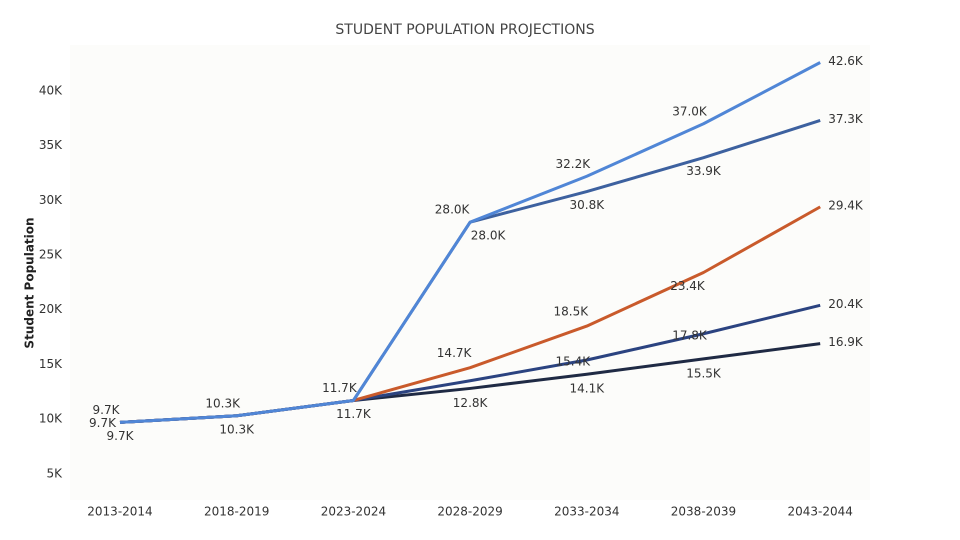  What do you see at coordinates (688, 286) in the screenshot?
I see `data-label: 23.4K` at bounding box center [688, 286].